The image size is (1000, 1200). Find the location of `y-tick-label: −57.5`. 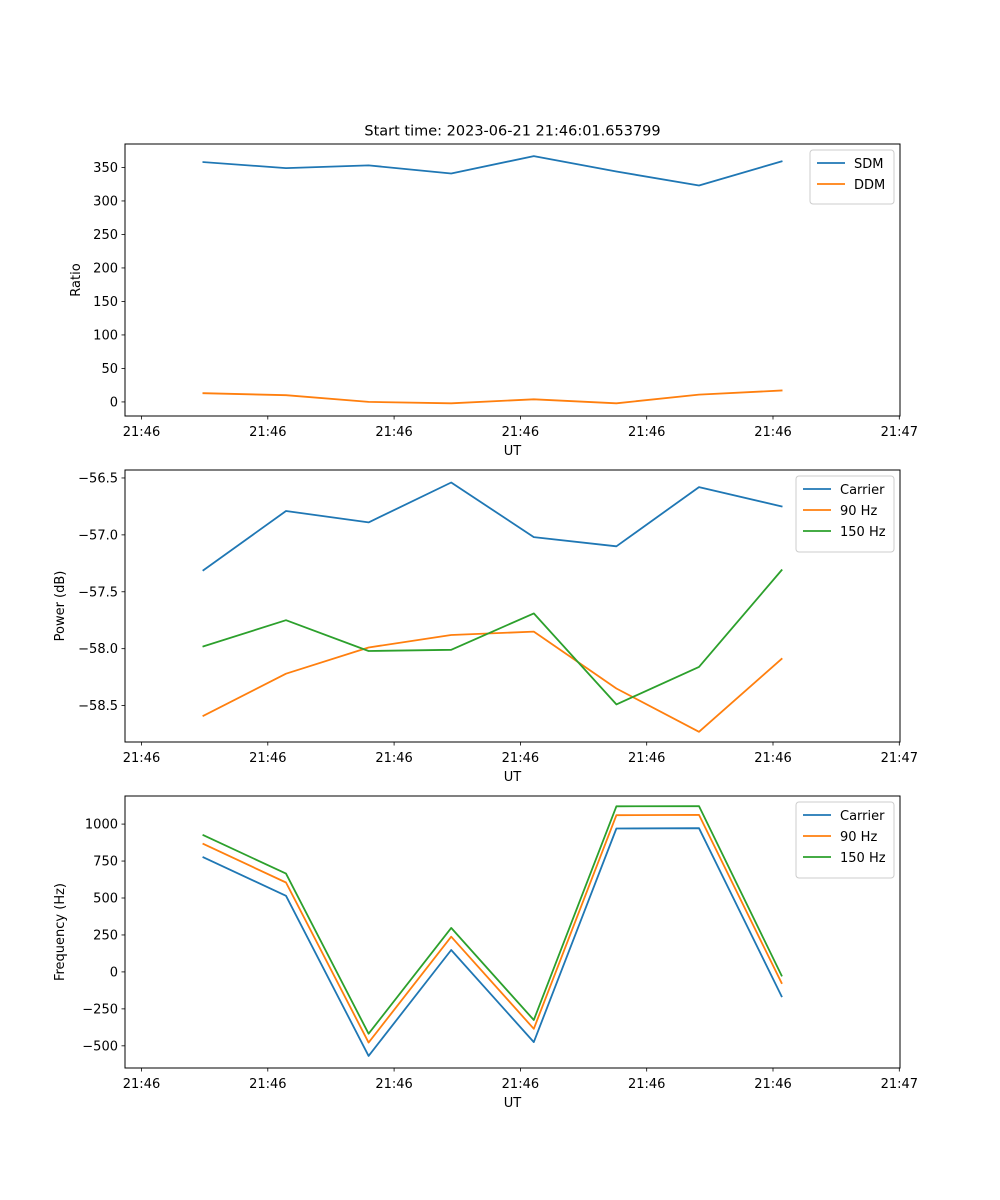

y-tick-label: −57.5 is located at coordinates (98, 592).